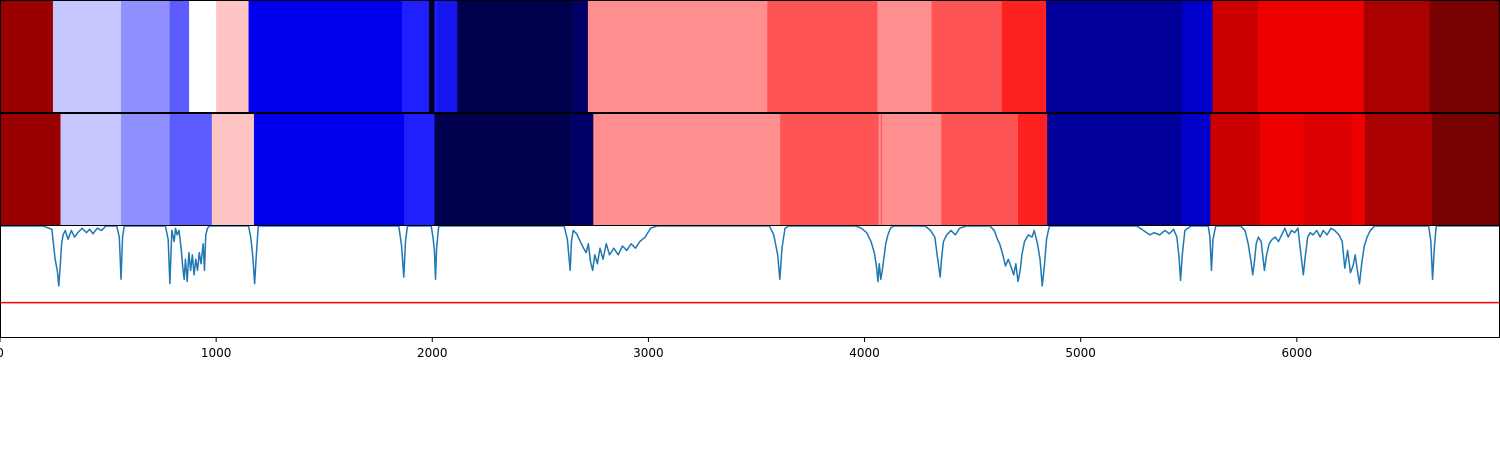  I want to click on x-tick-label: 5000, so click(1080, 353).